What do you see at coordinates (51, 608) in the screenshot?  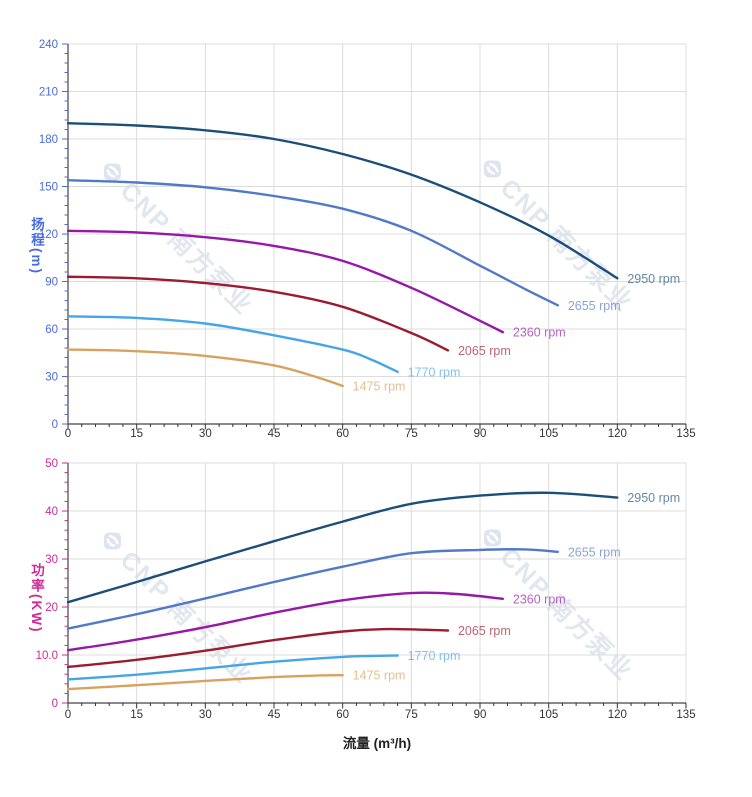 I see `y-tick-label: 20` at bounding box center [51, 608].